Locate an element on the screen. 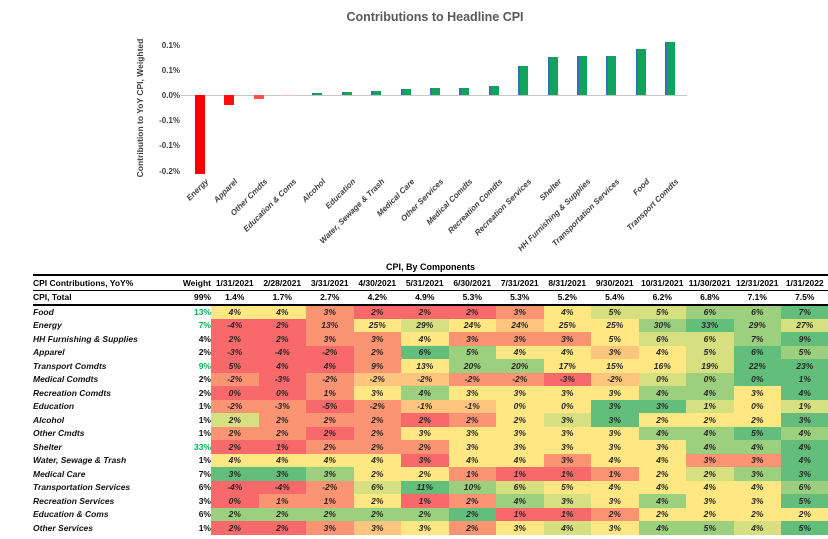 This screenshot has height=539, width=828. heatmap-cell: 16% is located at coordinates (662, 366).